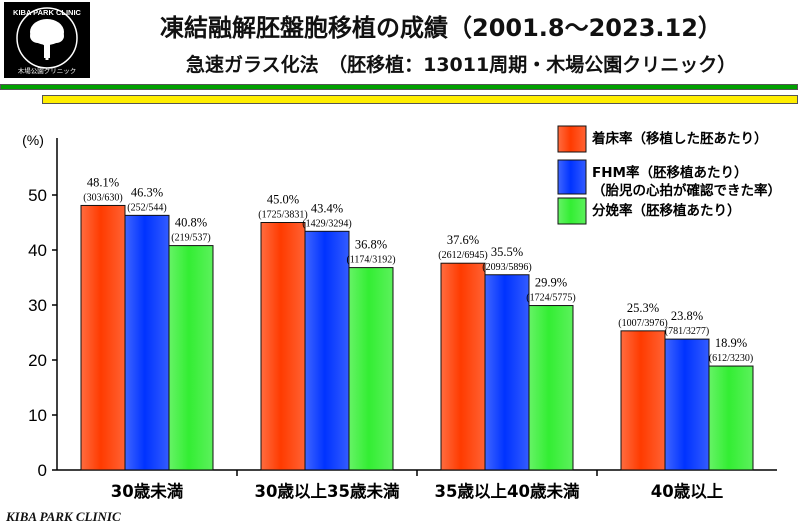 The image size is (801, 530). I want to click on bar-count-label: (219/537), so click(190, 238).